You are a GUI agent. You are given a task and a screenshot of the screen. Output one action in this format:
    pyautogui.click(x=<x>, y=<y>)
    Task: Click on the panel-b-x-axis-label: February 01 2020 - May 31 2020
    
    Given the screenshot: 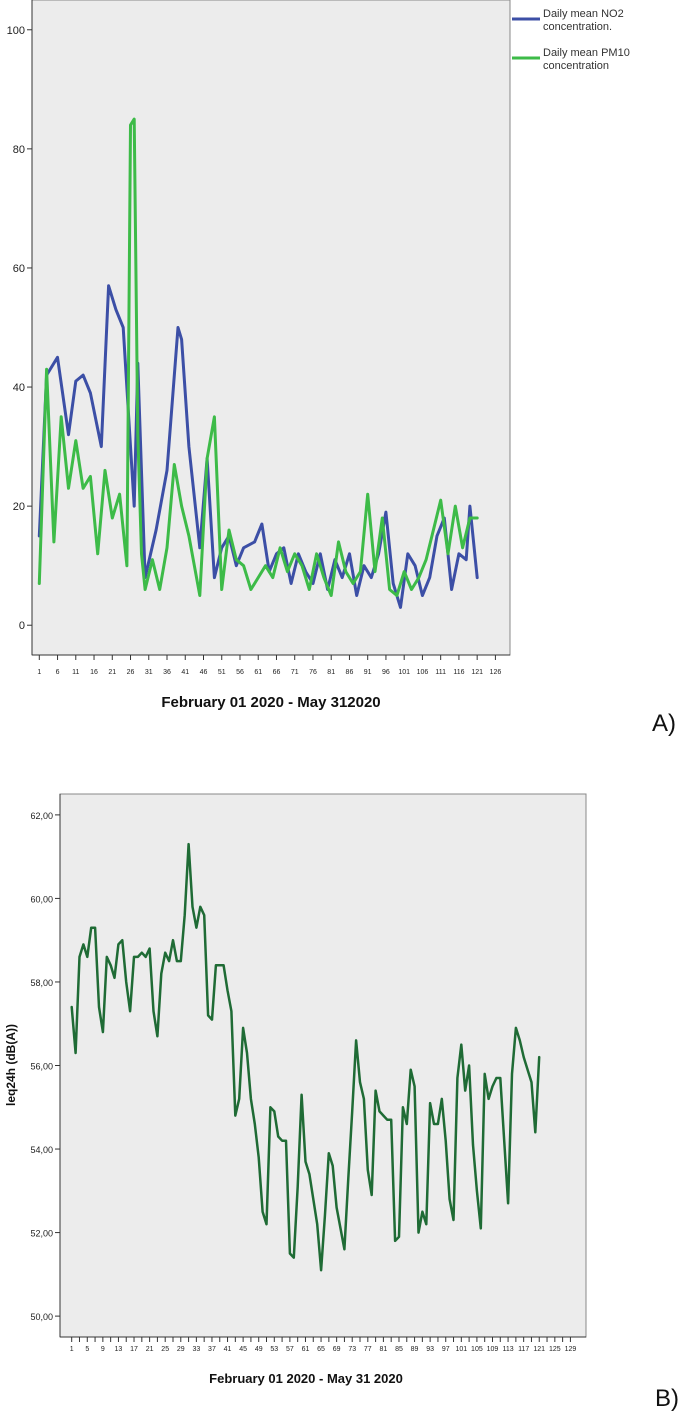 What is the action you would take?
    pyautogui.click(x=306, y=1378)
    